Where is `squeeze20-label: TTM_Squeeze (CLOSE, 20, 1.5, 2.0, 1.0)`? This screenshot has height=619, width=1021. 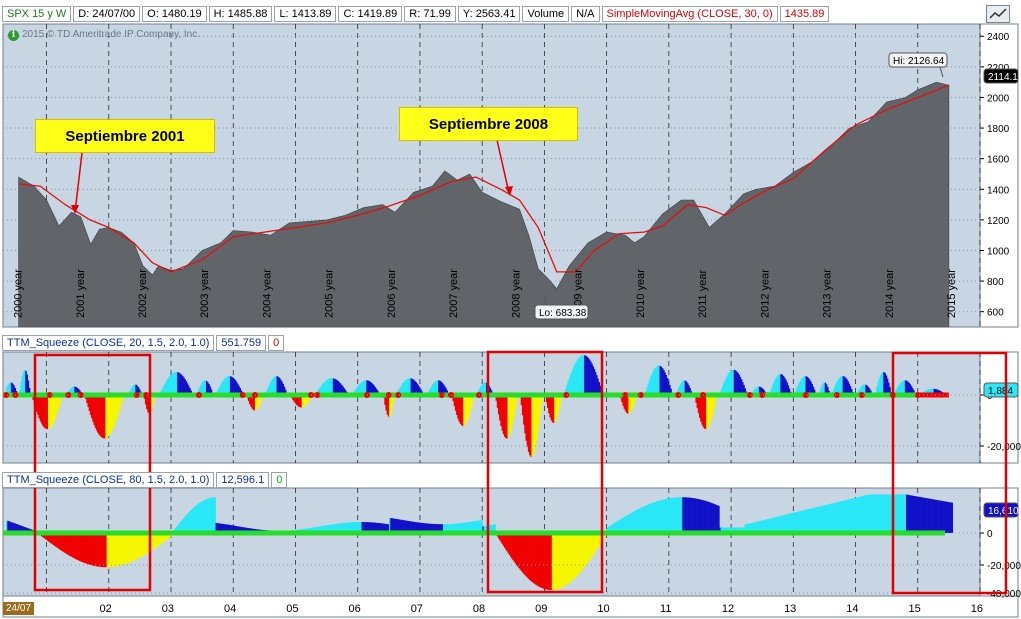
squeeze20-label: TTM_Squeeze (CLOSE, 20, 1.5, 2.0, 1.0) is located at coordinates (108, 343).